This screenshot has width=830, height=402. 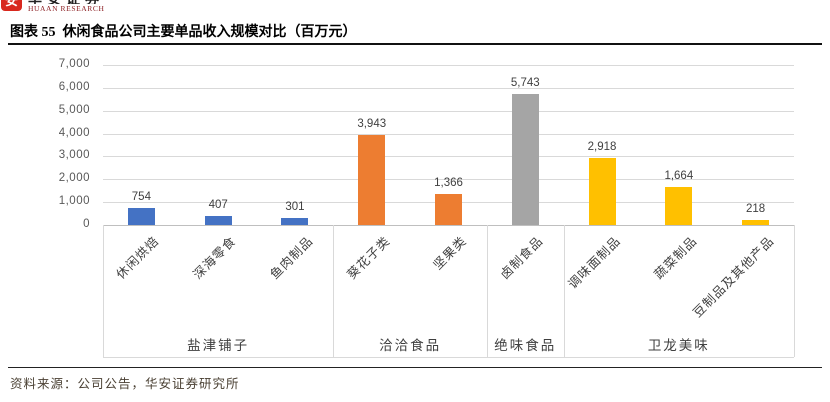 I want to click on gridline-2000, so click(x=448, y=180).